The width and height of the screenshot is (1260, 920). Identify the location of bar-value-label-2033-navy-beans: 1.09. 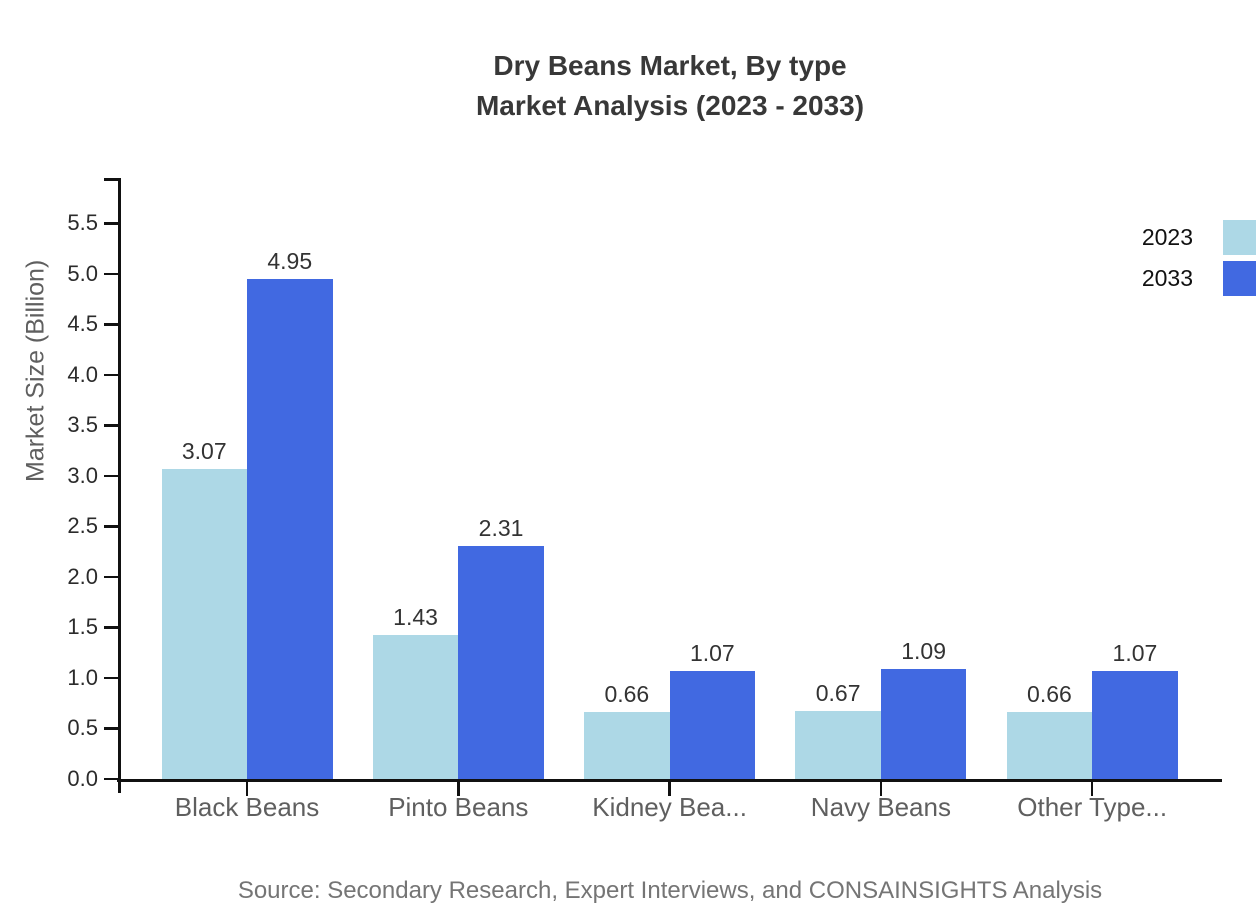
(924, 650).